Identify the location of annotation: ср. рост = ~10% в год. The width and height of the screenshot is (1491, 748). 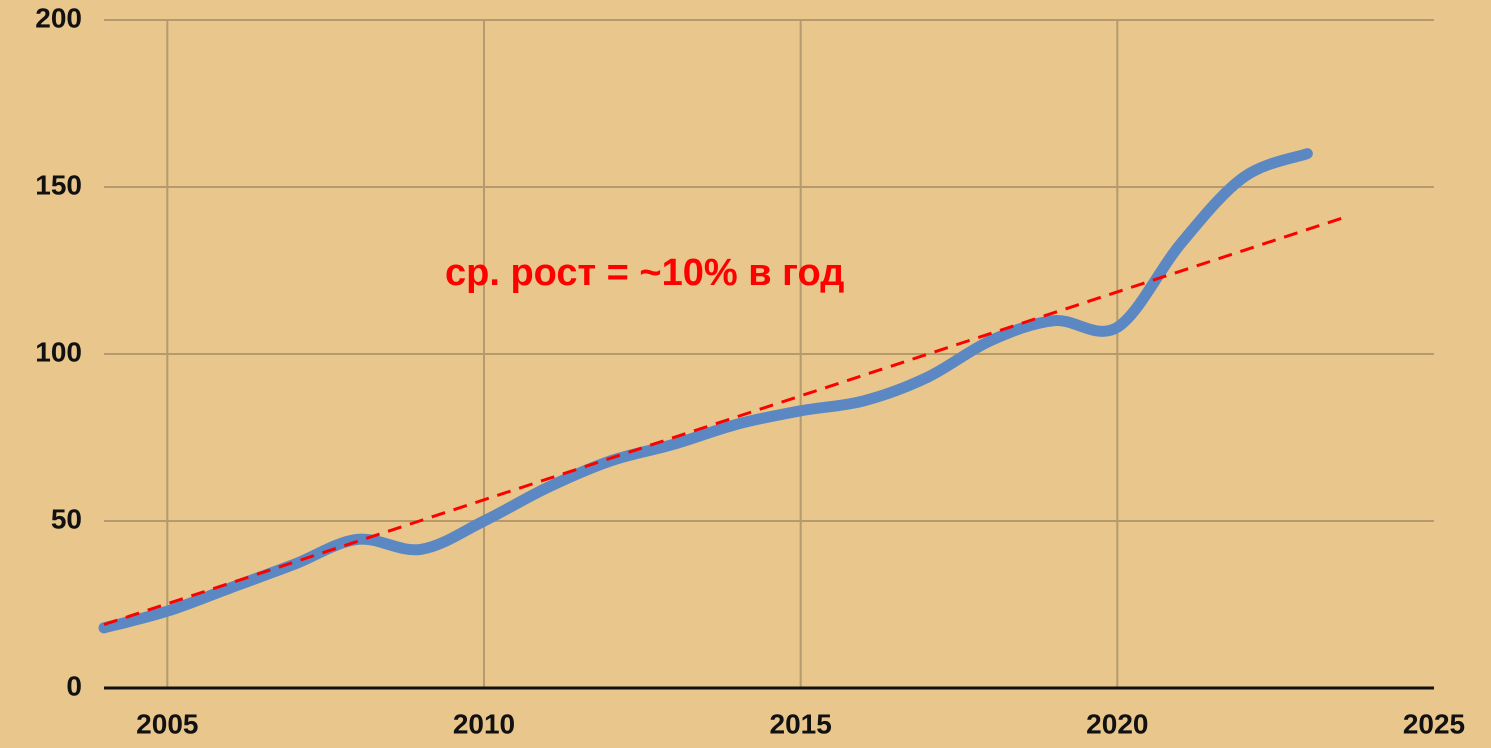
(645, 273).